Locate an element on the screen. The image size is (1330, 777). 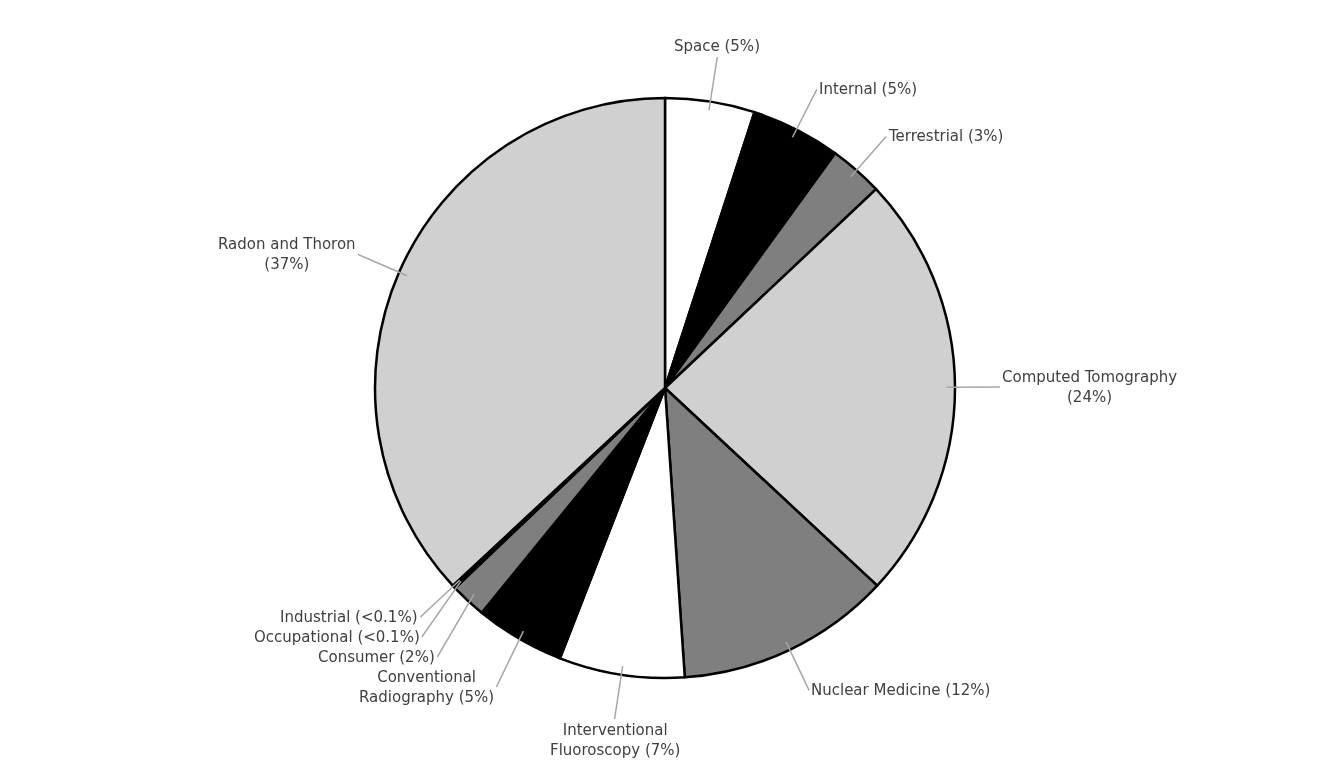
slice-label: Internal (5%) is located at coordinates (868, 89).